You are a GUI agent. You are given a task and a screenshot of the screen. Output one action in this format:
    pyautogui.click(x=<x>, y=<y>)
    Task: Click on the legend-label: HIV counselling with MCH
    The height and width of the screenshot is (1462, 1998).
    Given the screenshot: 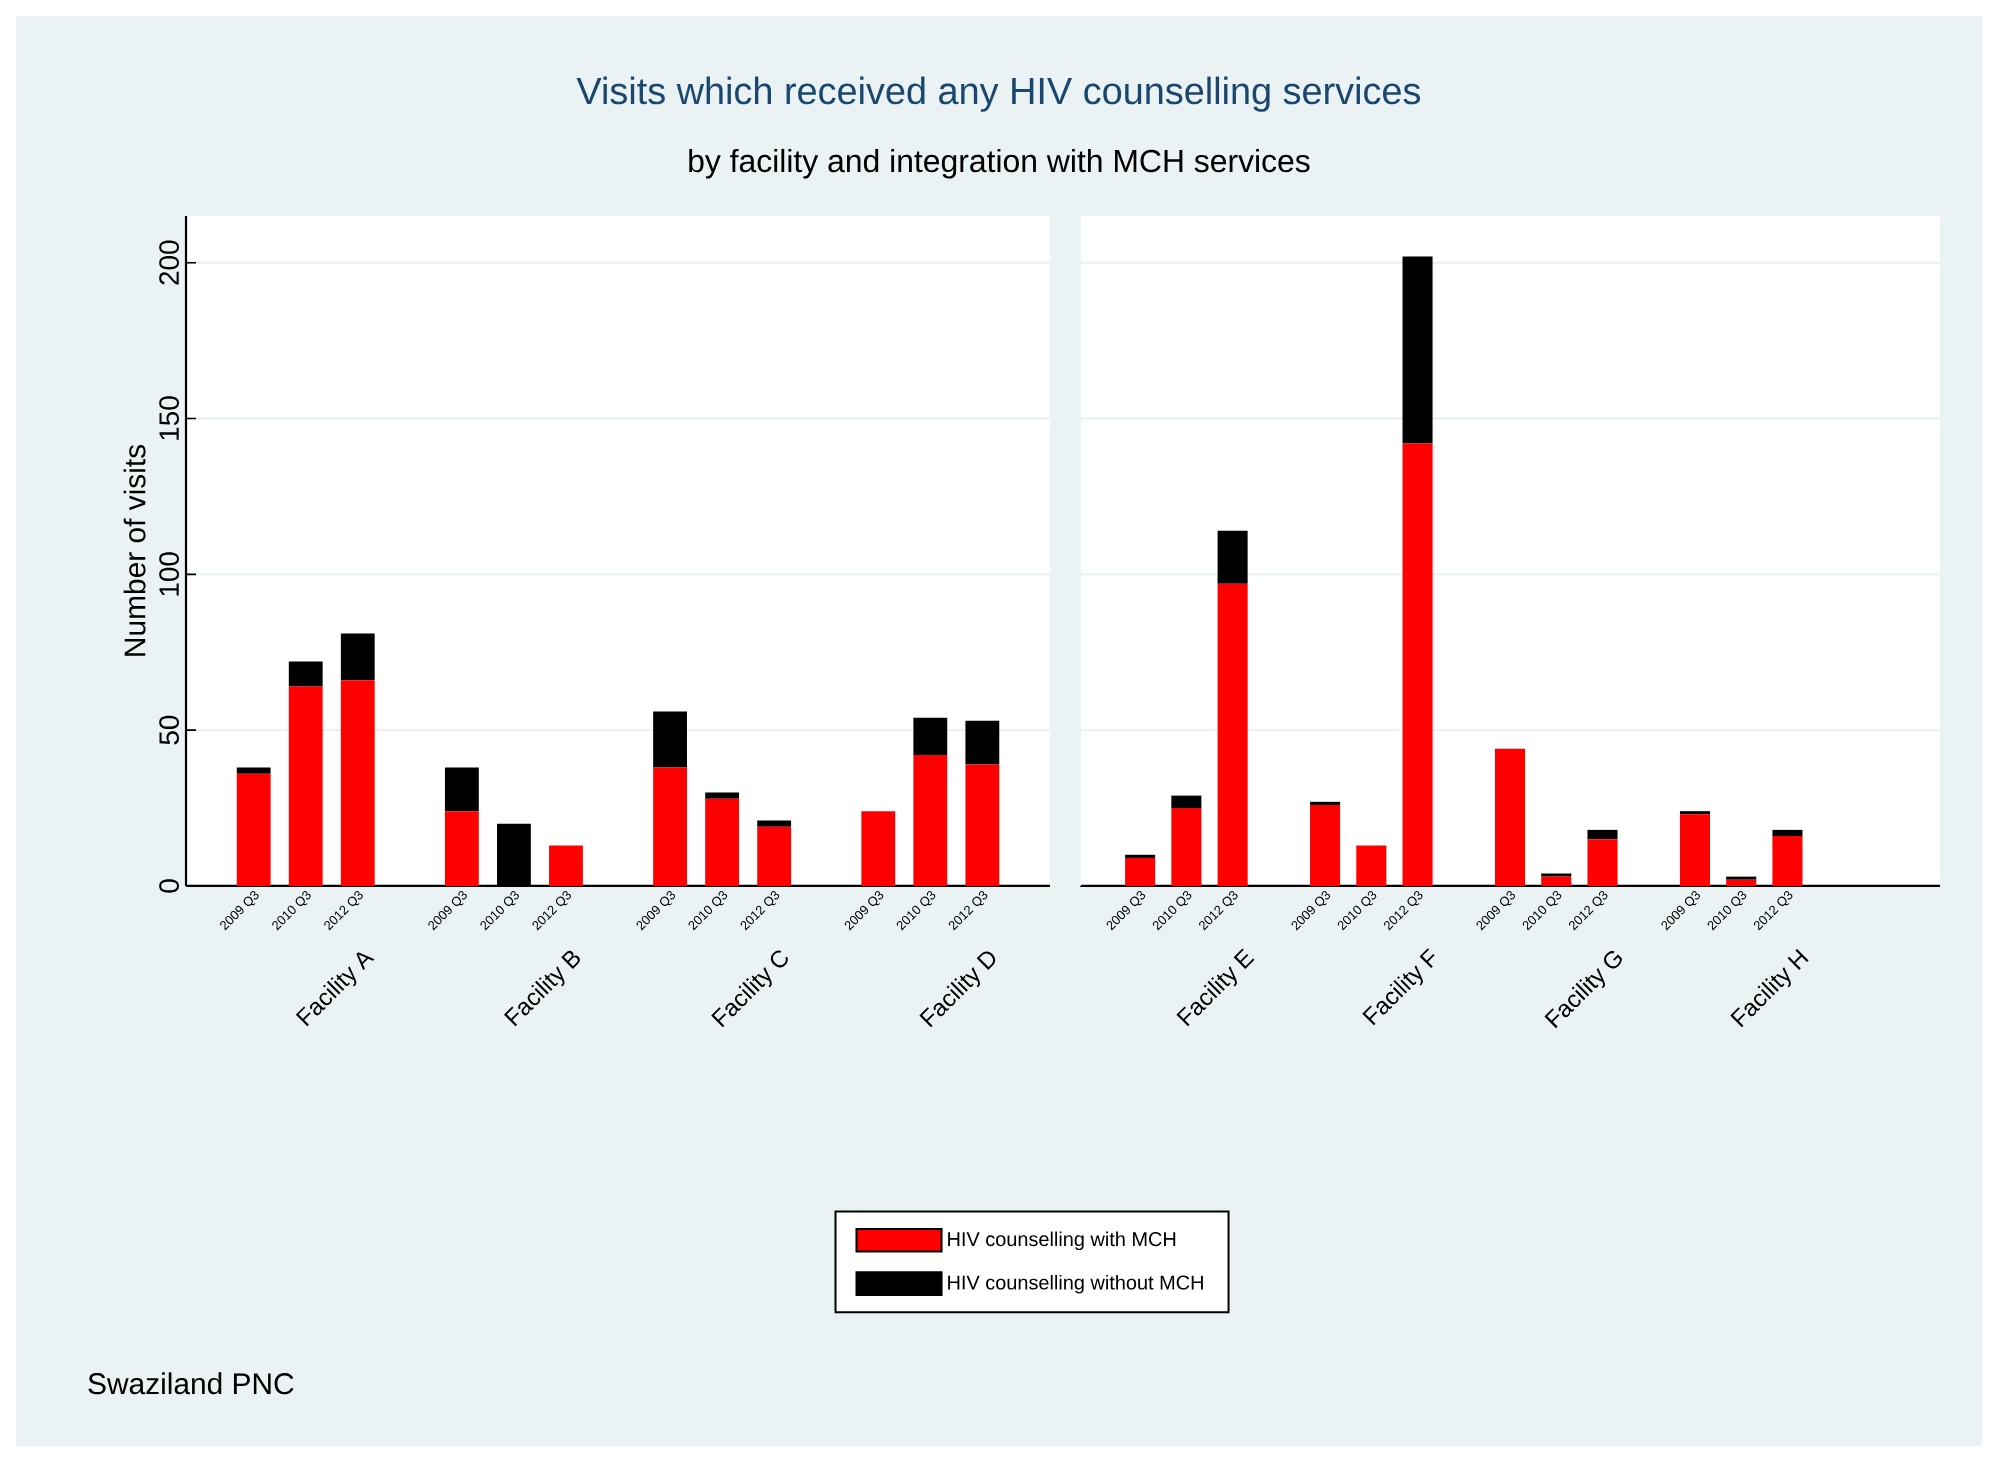 What is the action you would take?
    pyautogui.click(x=1062, y=1241)
    